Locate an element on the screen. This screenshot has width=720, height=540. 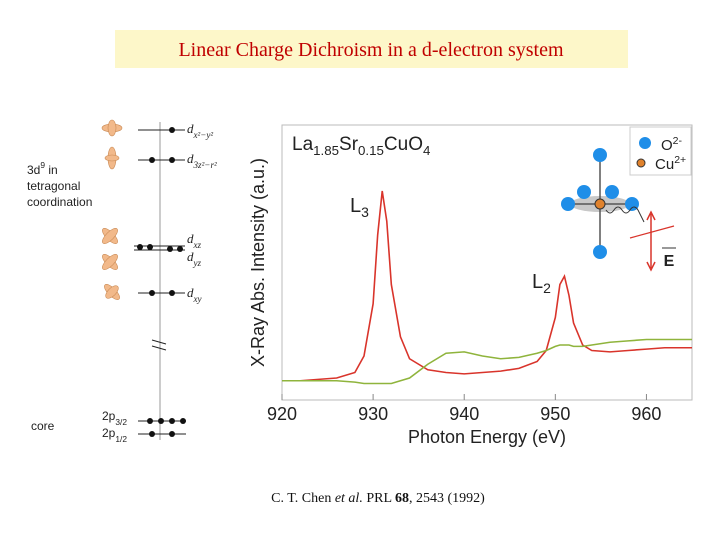
legend-copper is located at coordinates (641, 163).